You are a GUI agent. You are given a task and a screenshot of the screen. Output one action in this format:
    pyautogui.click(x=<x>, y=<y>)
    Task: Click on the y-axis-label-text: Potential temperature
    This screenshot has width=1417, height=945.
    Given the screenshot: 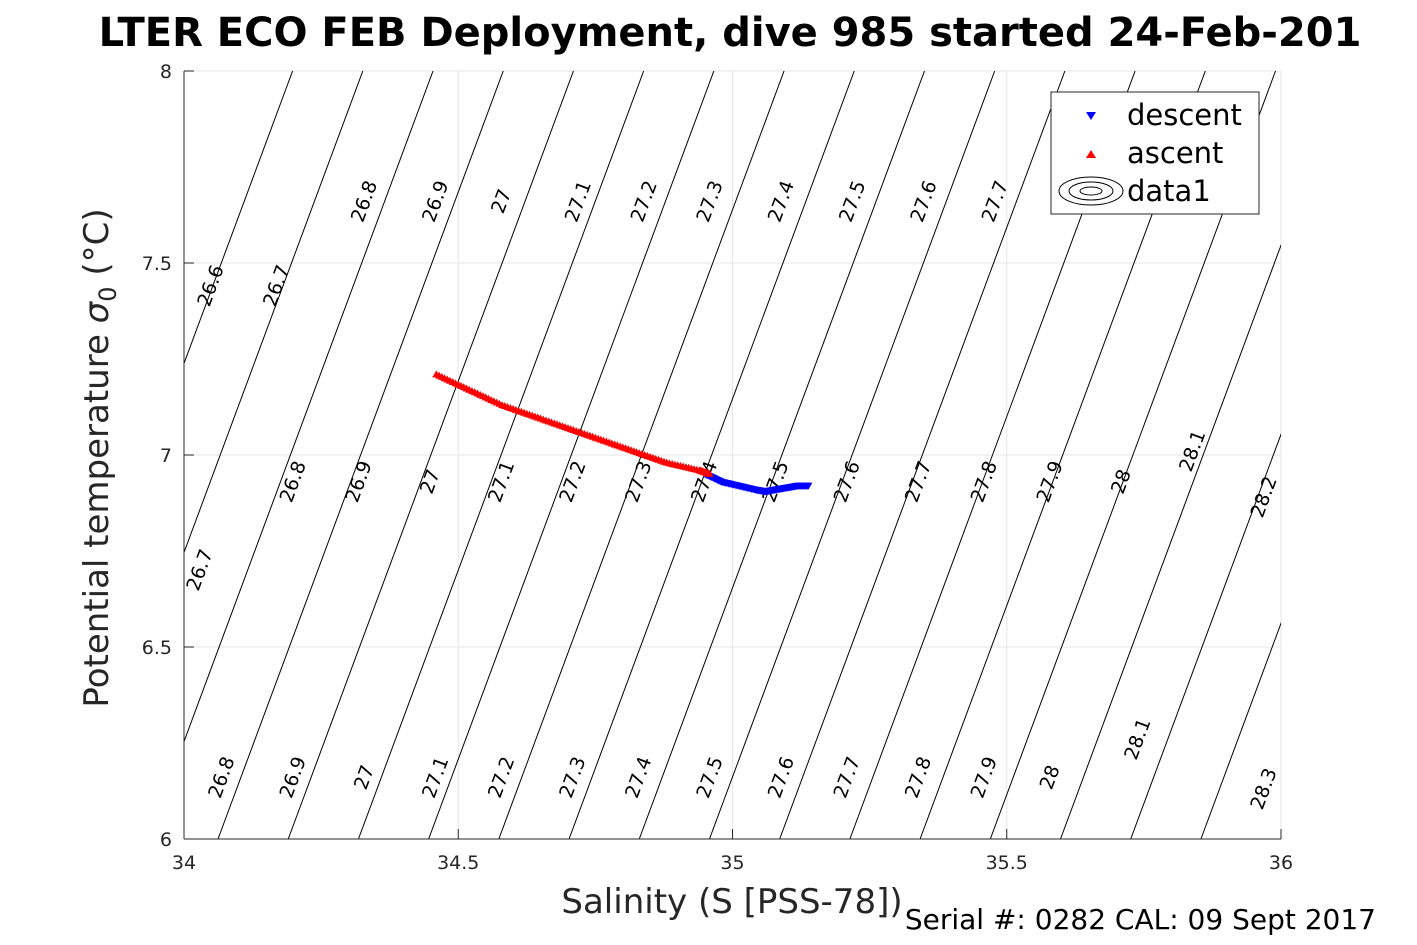 What is the action you would take?
    pyautogui.click(x=97, y=515)
    